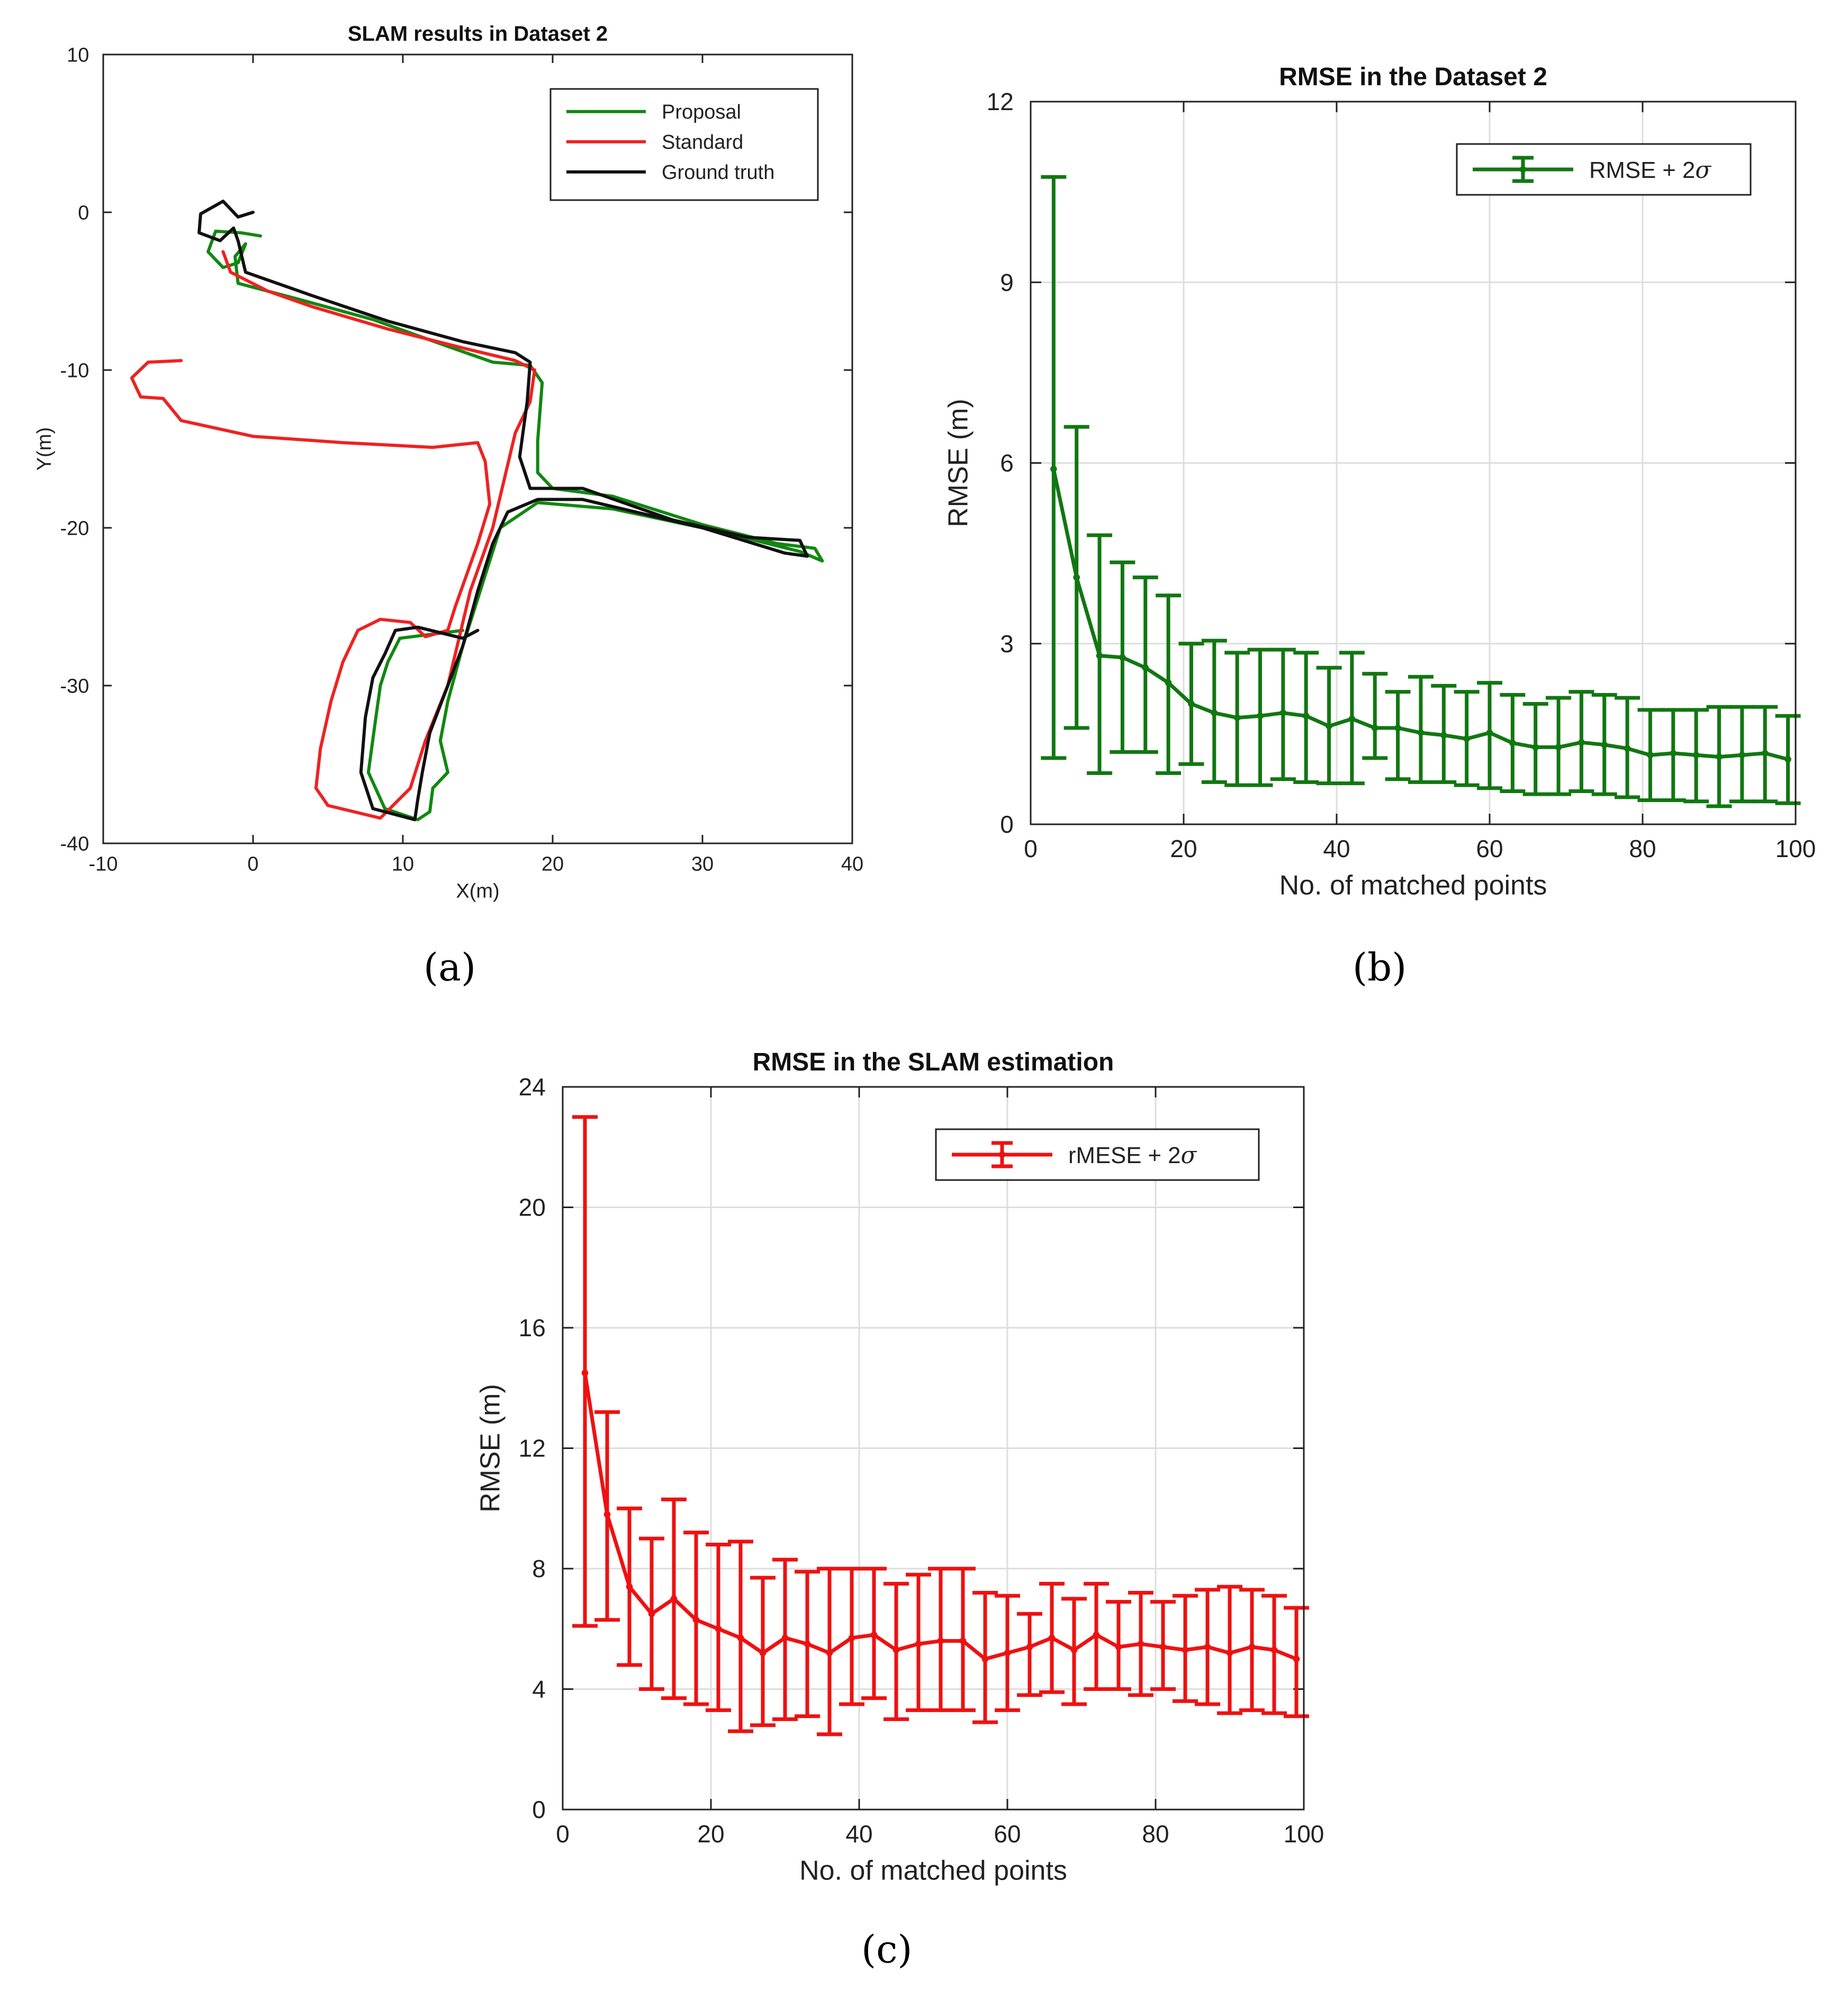  Describe the element at coordinates (933, 1870) in the screenshot. I see `x-axis-label: No. of matched points` at that location.